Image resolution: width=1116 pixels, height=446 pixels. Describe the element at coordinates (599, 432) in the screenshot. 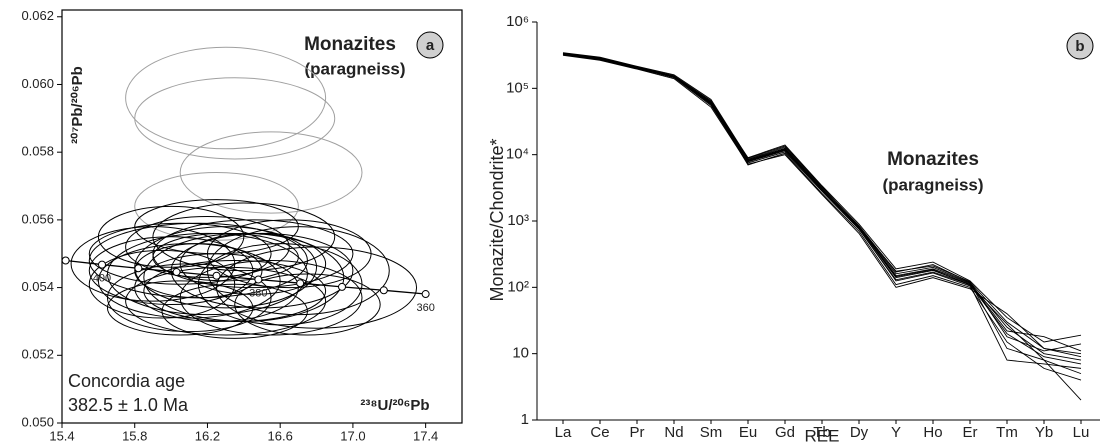

I see `x-tick-label: Ce` at that location.